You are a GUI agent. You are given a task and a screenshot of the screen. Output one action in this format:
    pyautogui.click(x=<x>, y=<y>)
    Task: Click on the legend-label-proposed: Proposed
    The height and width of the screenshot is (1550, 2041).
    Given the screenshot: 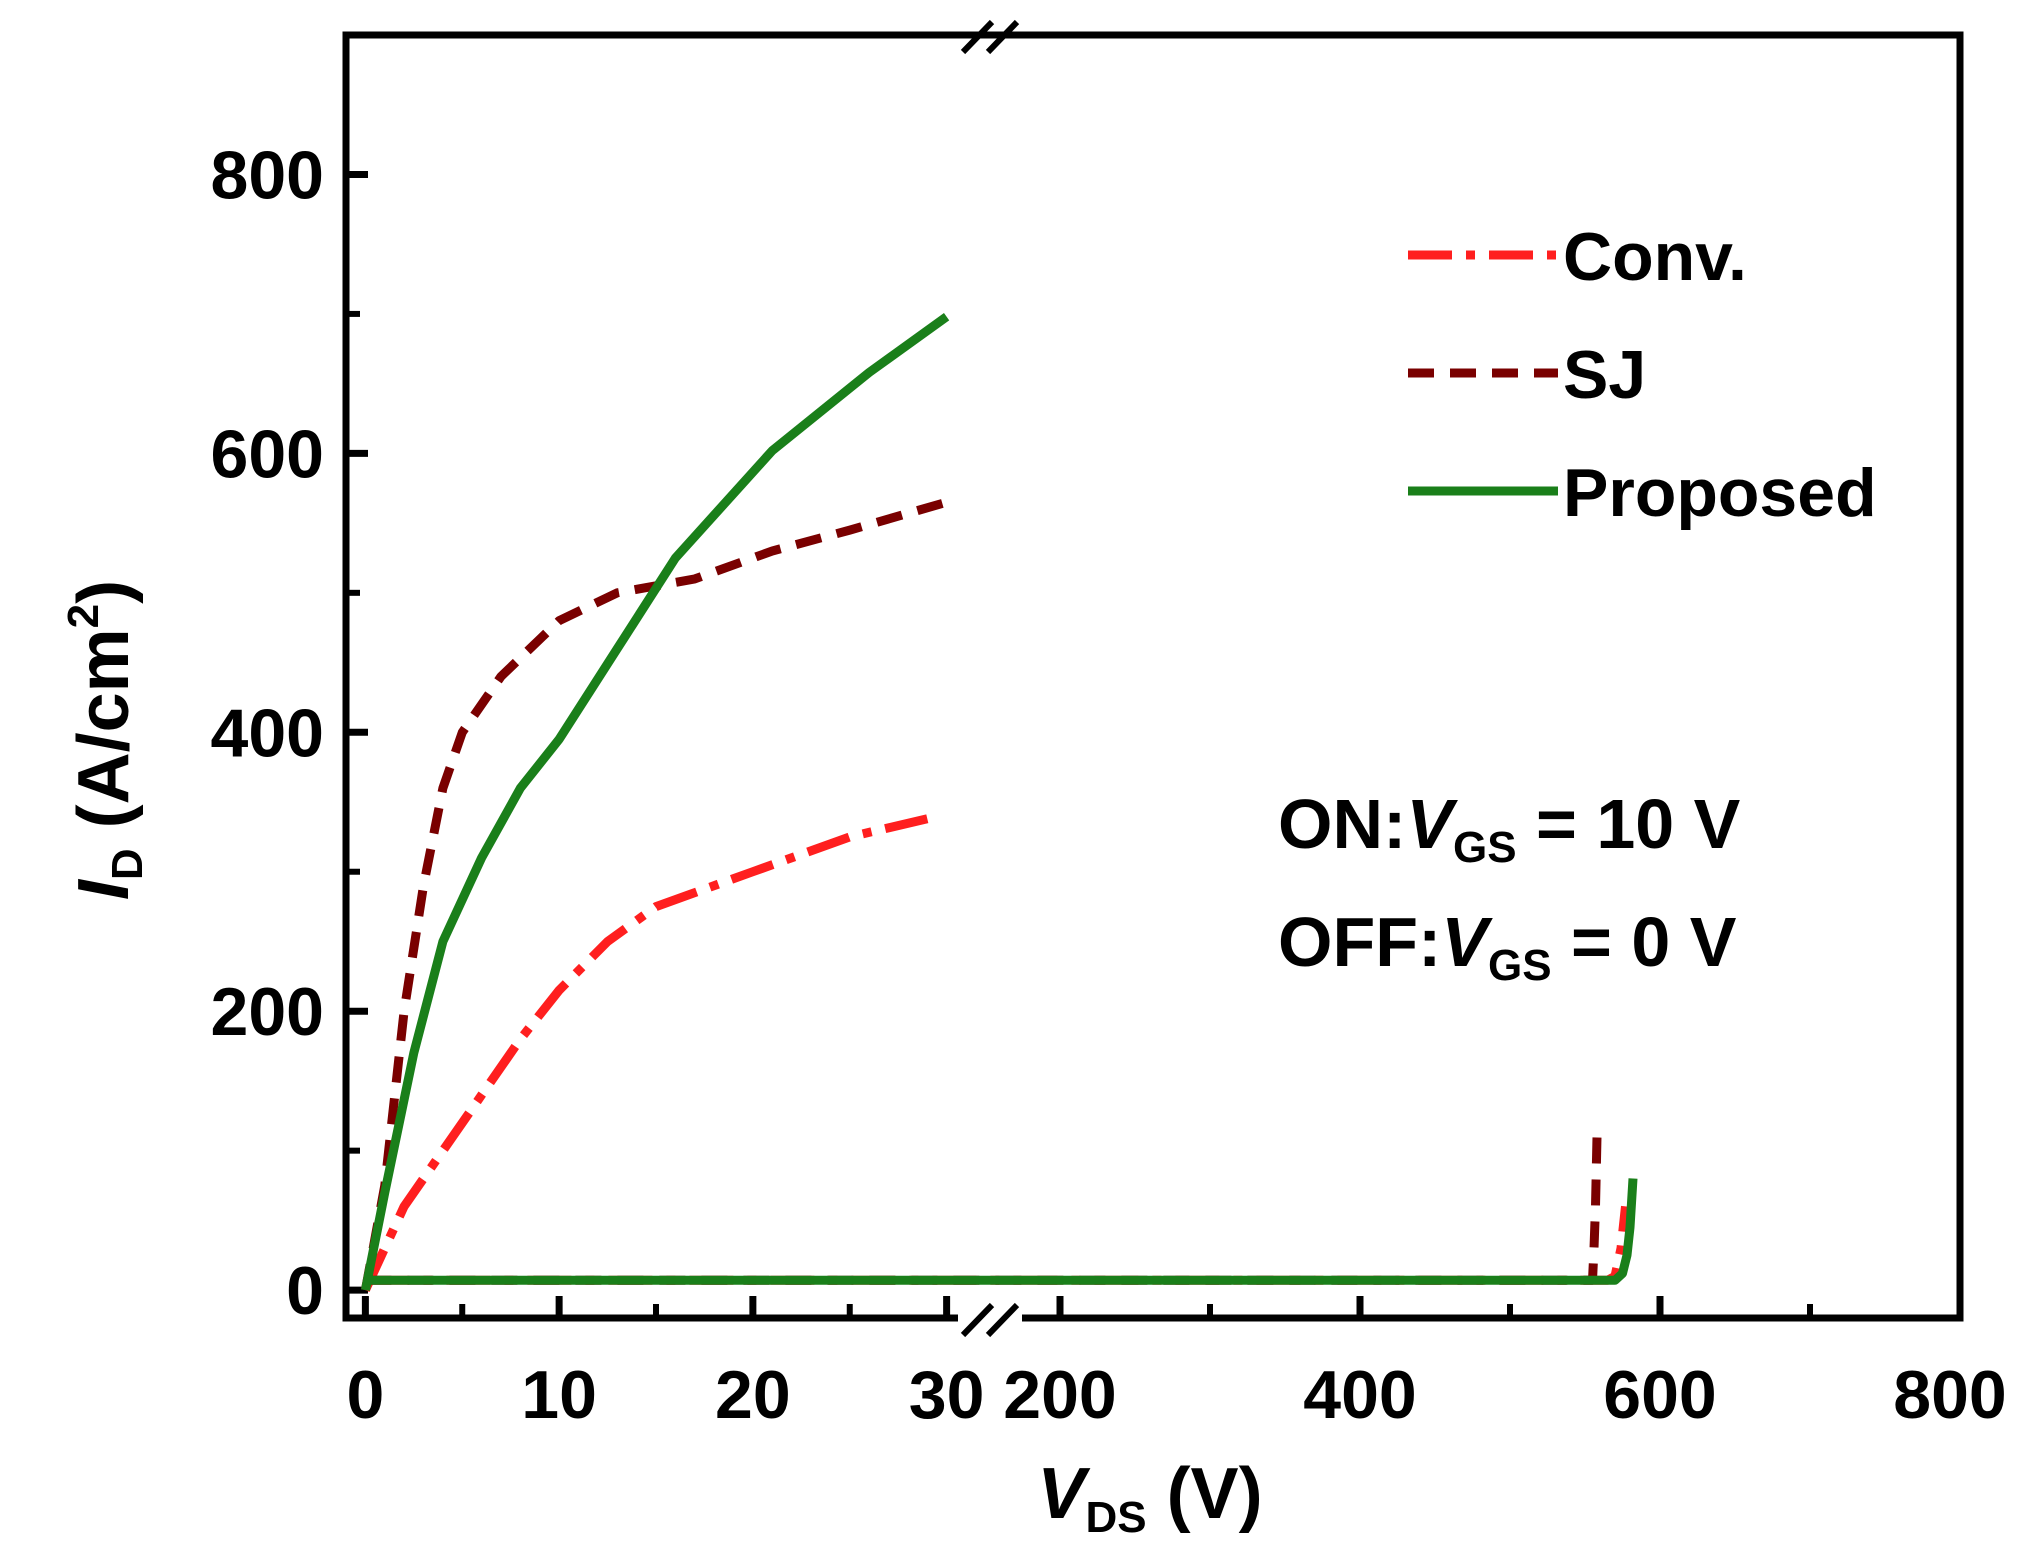 What is the action you would take?
    pyautogui.click(x=1720, y=493)
    